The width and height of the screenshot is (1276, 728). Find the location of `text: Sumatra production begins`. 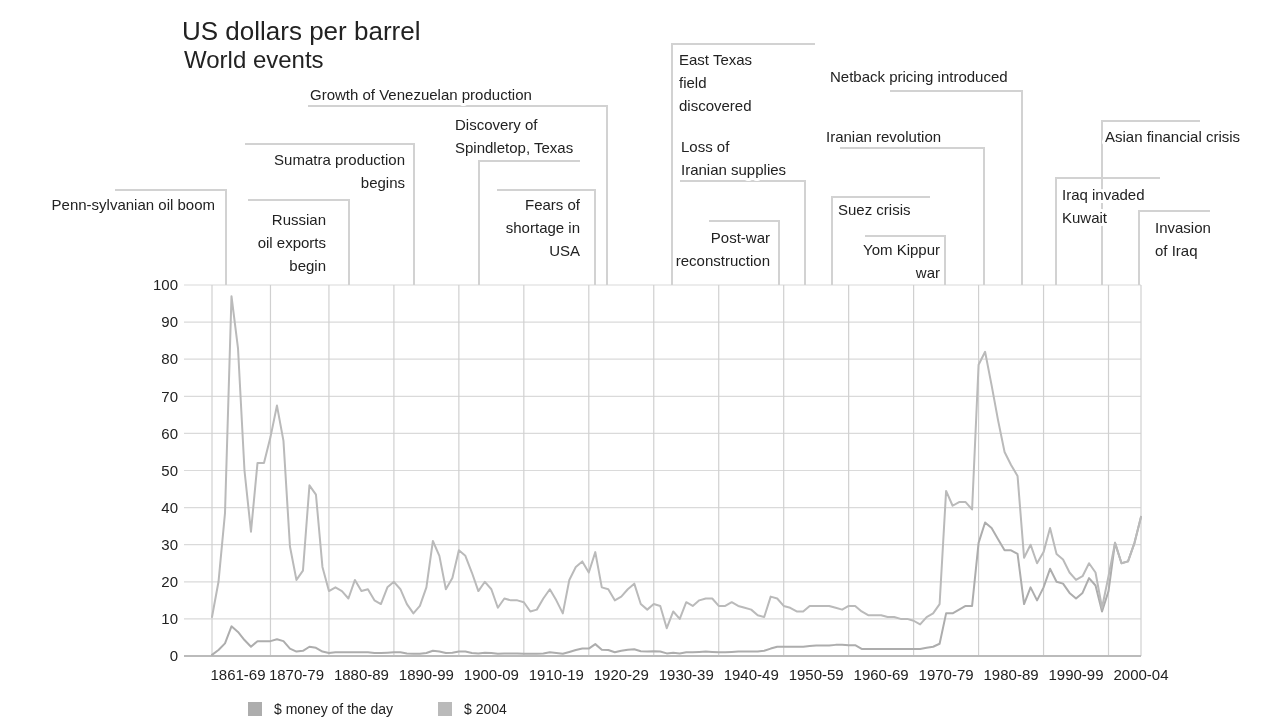

text: Sumatra production begins is located at coordinates (339, 171).